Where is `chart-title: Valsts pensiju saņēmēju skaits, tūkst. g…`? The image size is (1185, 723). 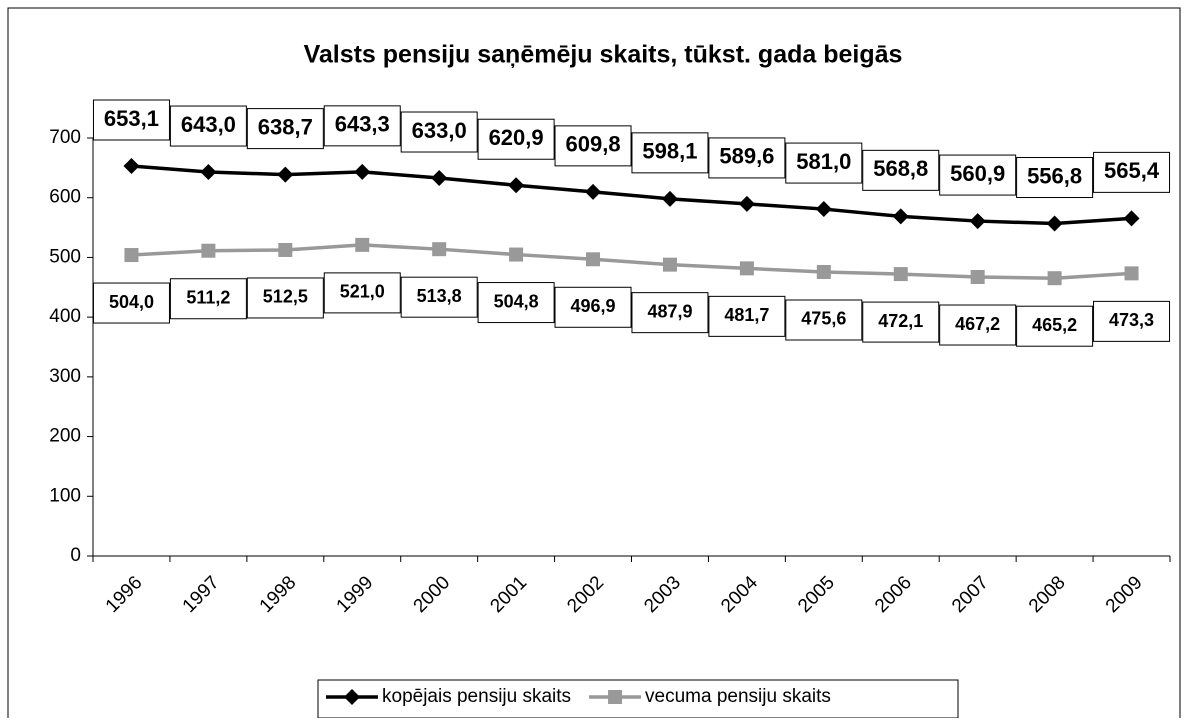 chart-title: Valsts pensiju saņēmēju skaits, tūkst. g… is located at coordinates (603, 55).